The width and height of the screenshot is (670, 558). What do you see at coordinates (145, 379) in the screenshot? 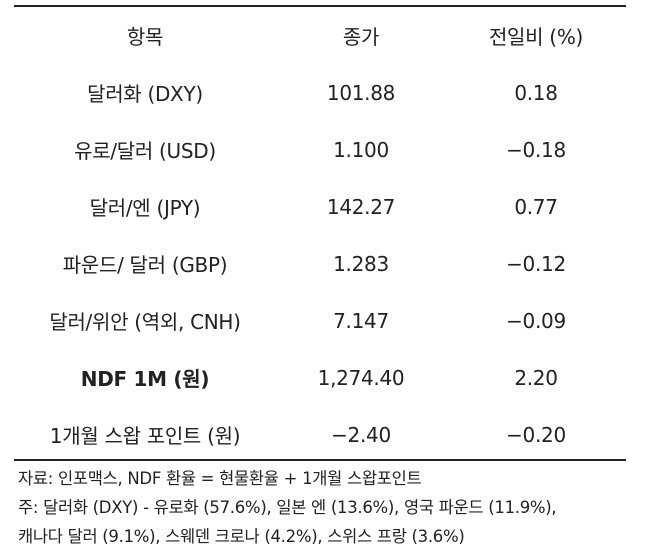
I see `row-item: NDF 1M (원)` at bounding box center [145, 379].